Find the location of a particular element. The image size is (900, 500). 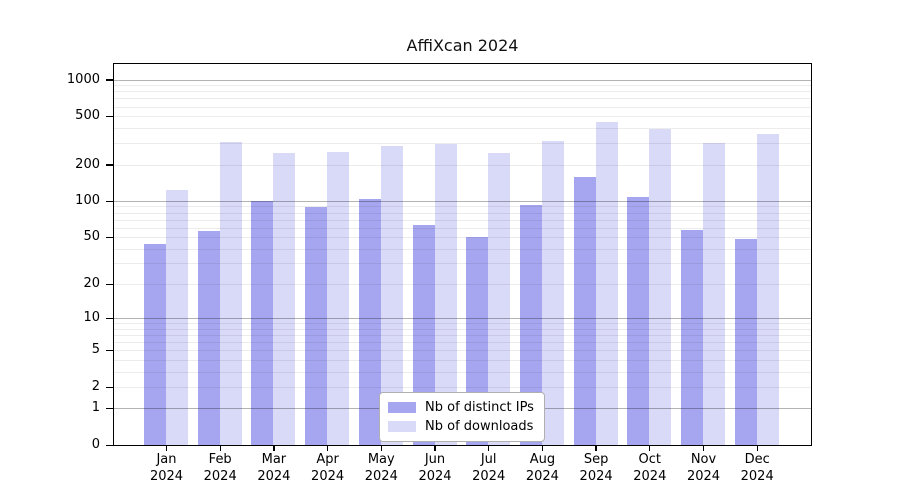

bar-distinct-ips-dec is located at coordinates (745, 342).